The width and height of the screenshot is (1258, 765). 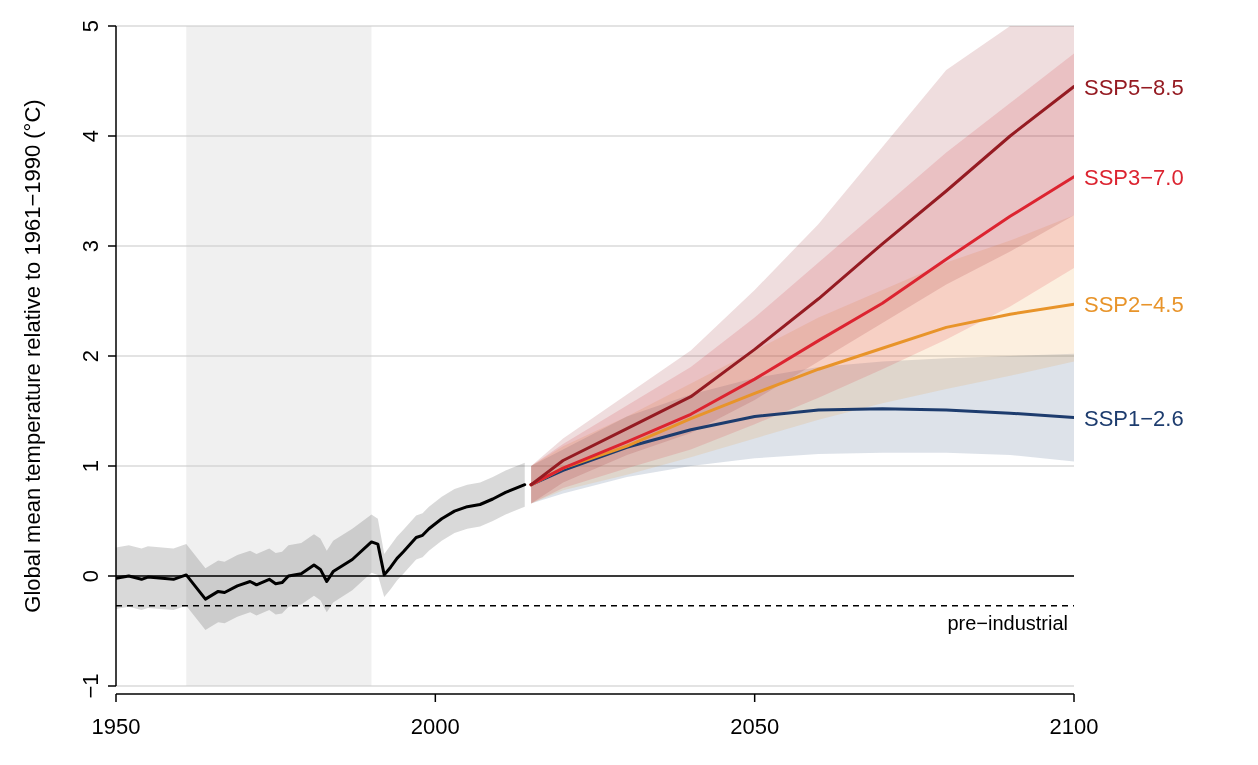 I want to click on series-label: SSP5−8.5, so click(x=1134, y=87).